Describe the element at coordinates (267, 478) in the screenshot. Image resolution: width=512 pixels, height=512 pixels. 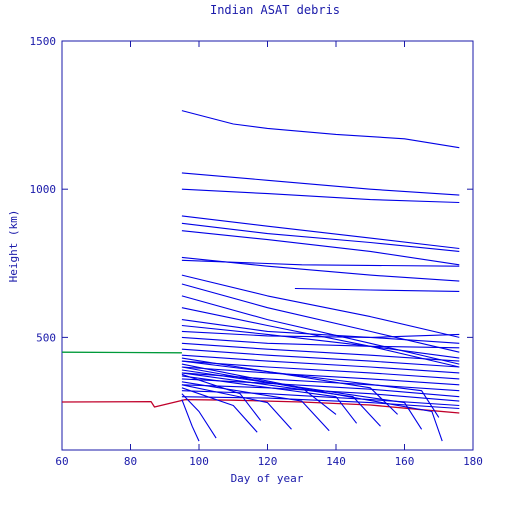
I see `x-axis-label: Day of year` at that location.